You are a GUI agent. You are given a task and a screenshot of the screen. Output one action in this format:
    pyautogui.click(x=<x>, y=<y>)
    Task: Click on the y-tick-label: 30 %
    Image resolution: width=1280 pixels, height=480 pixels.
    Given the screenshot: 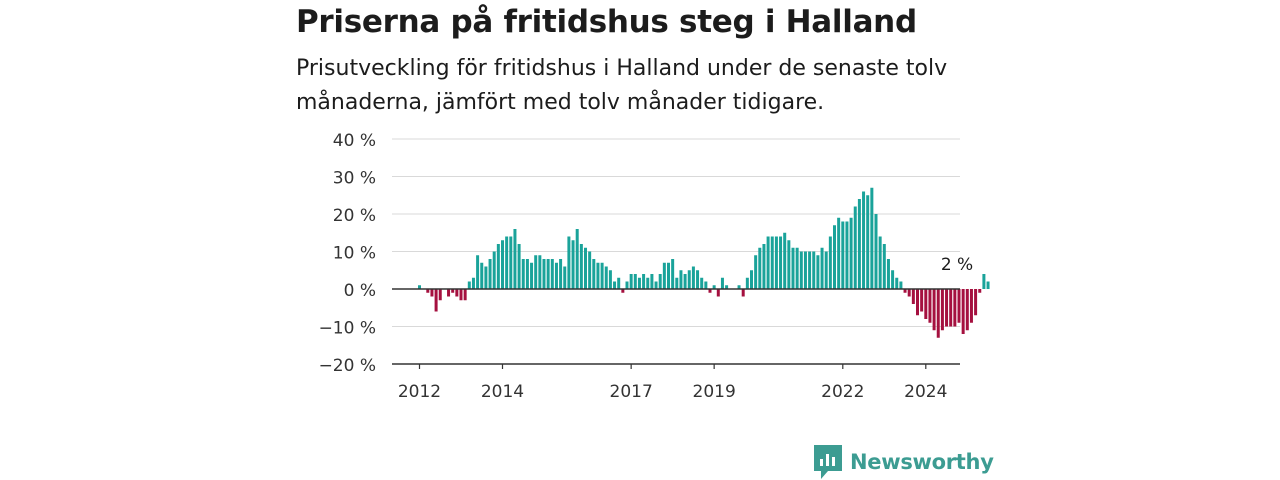 What is the action you would take?
    pyautogui.click(x=354, y=179)
    